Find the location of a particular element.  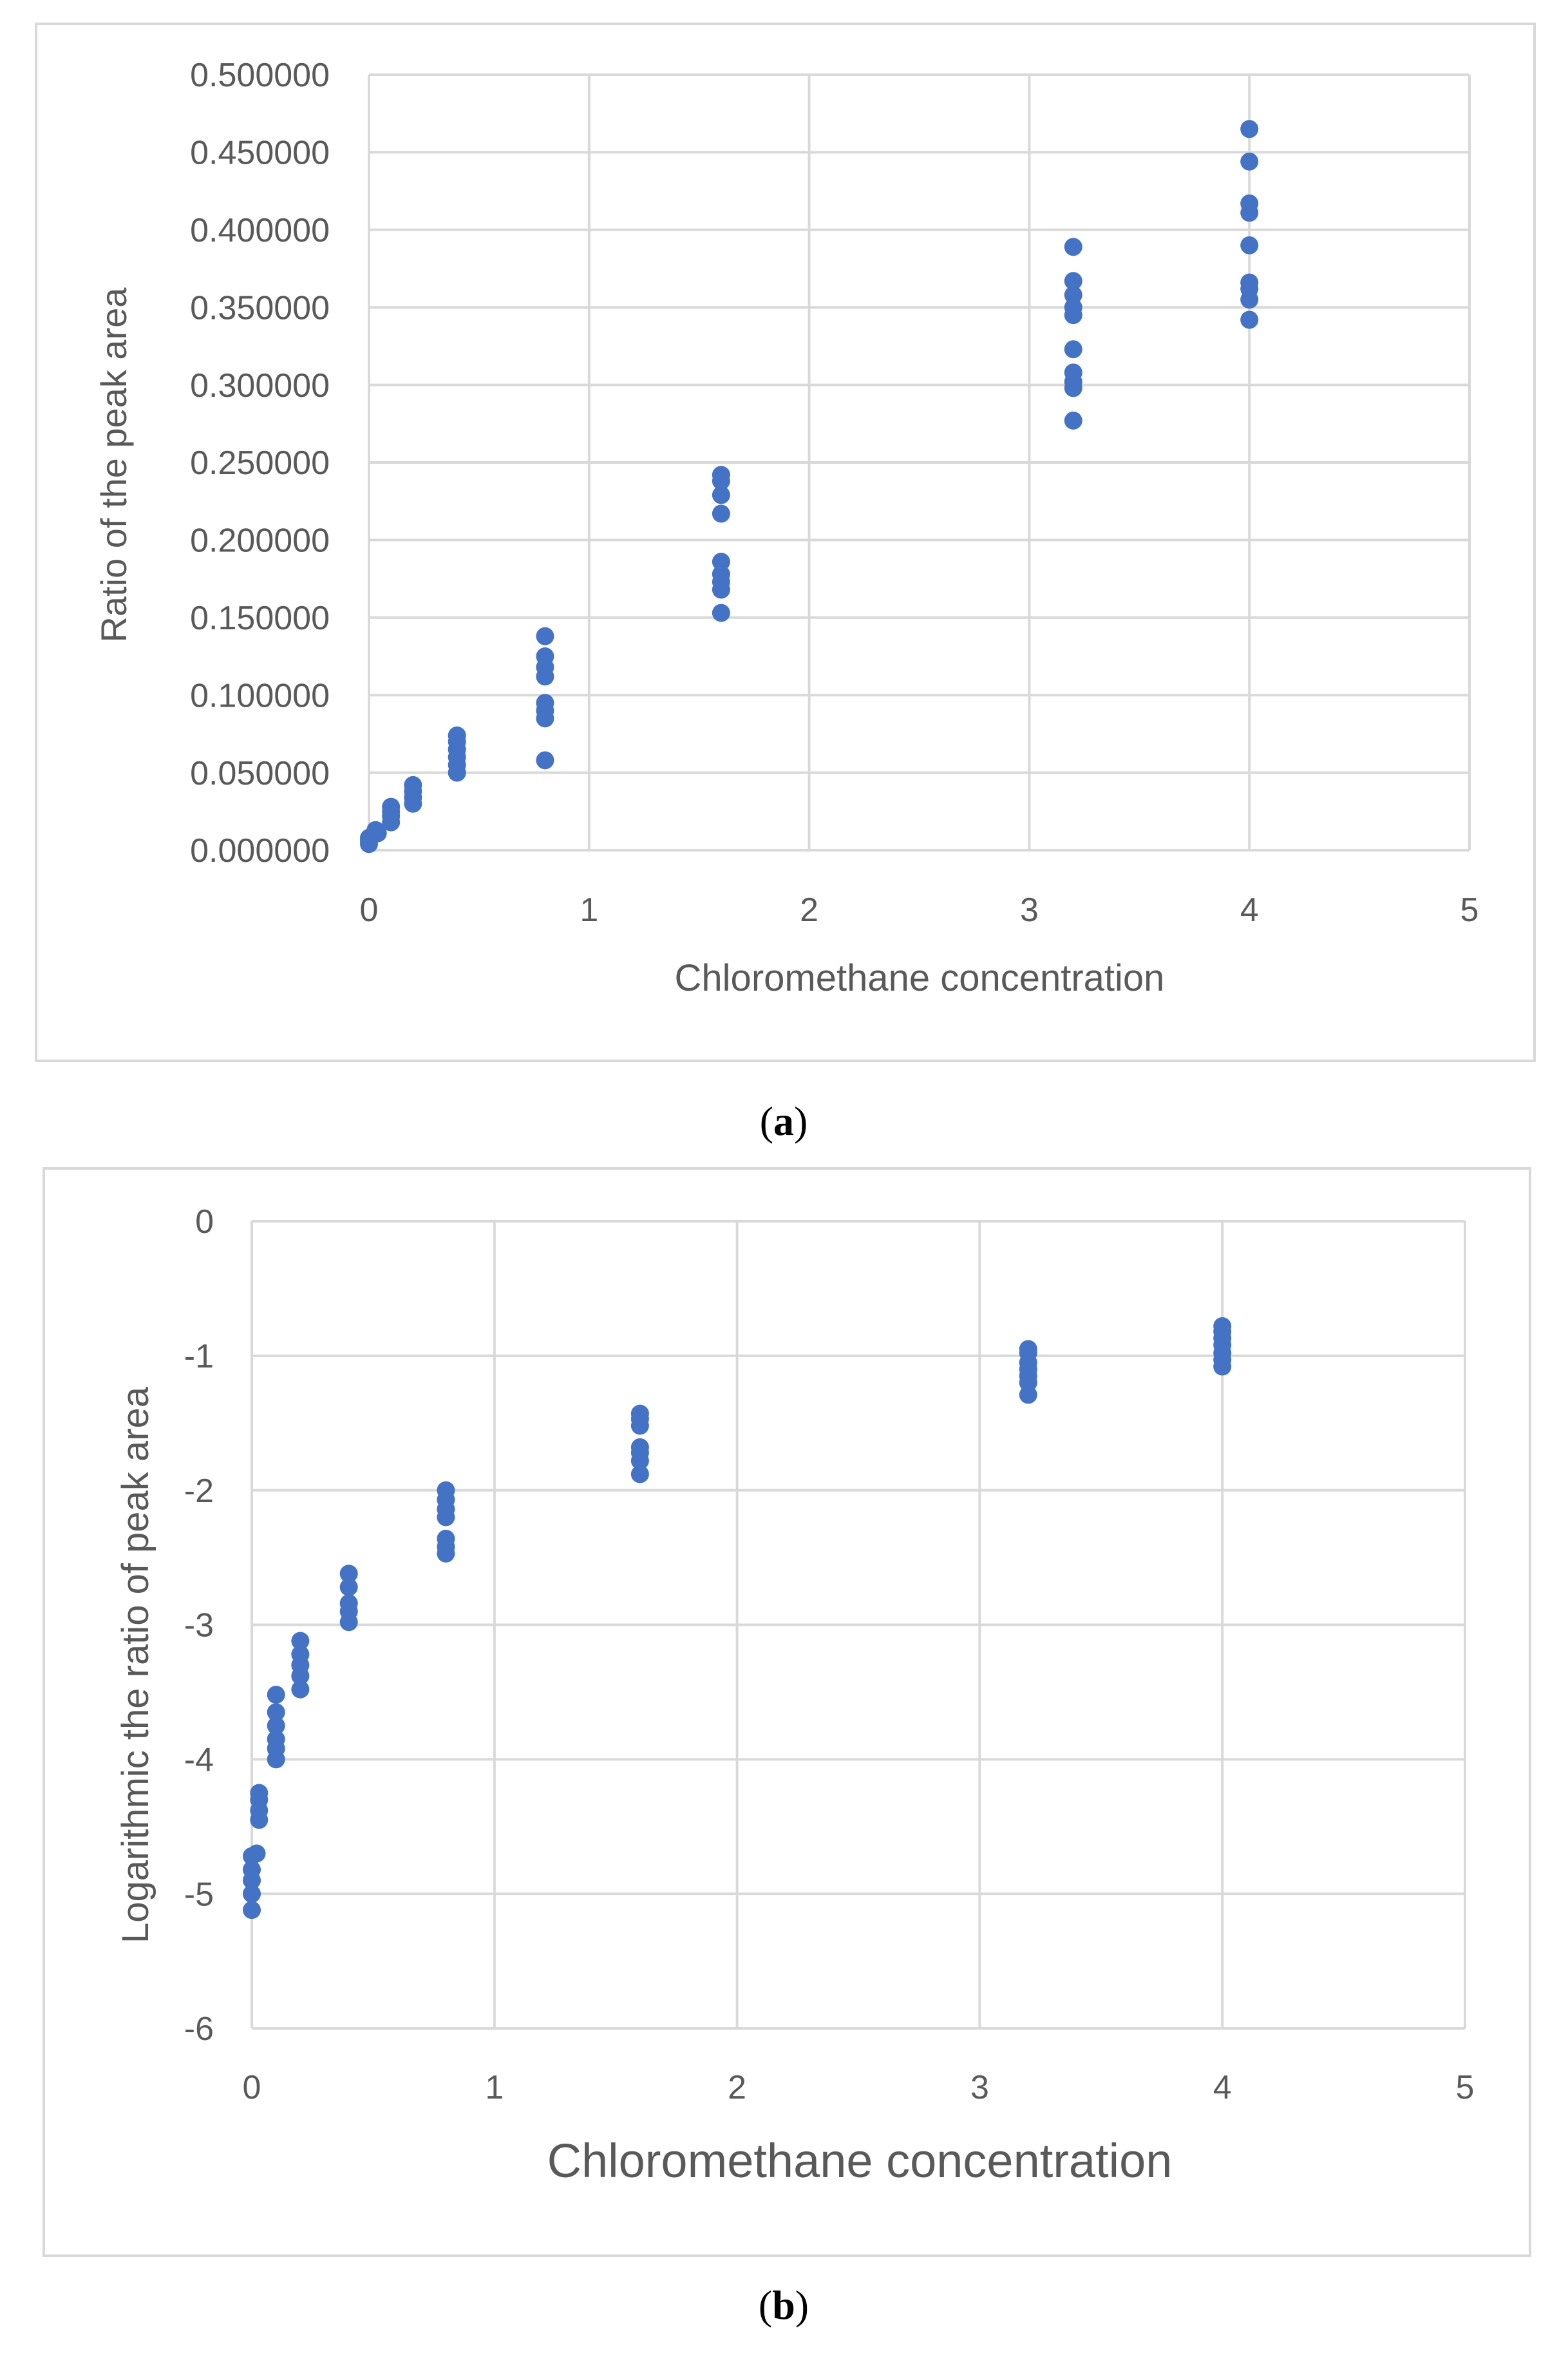

panel-a-x-tick-label: 4 is located at coordinates (1249, 910).